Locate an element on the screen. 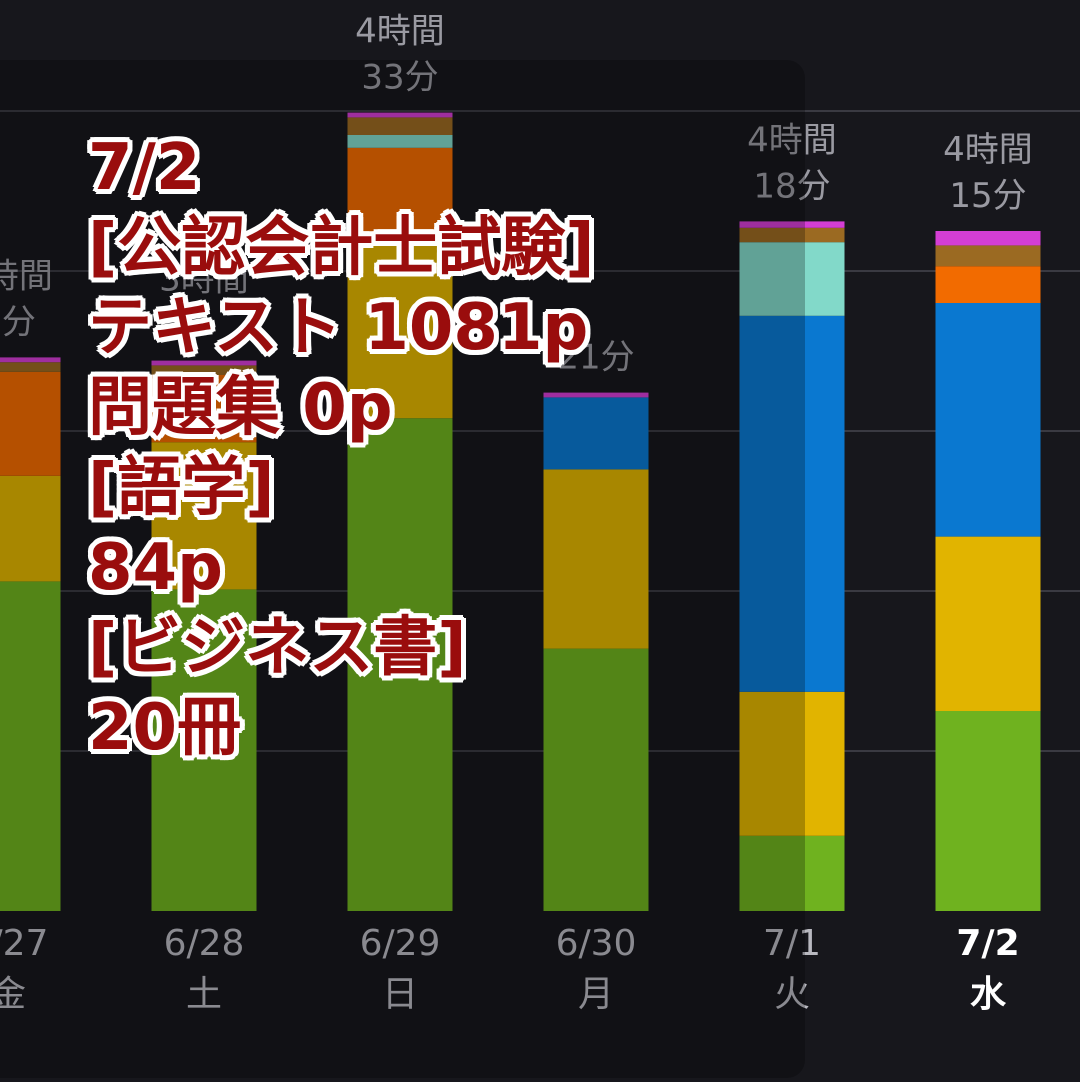  overlay-books-count: 20冊 is located at coordinates (165, 728).